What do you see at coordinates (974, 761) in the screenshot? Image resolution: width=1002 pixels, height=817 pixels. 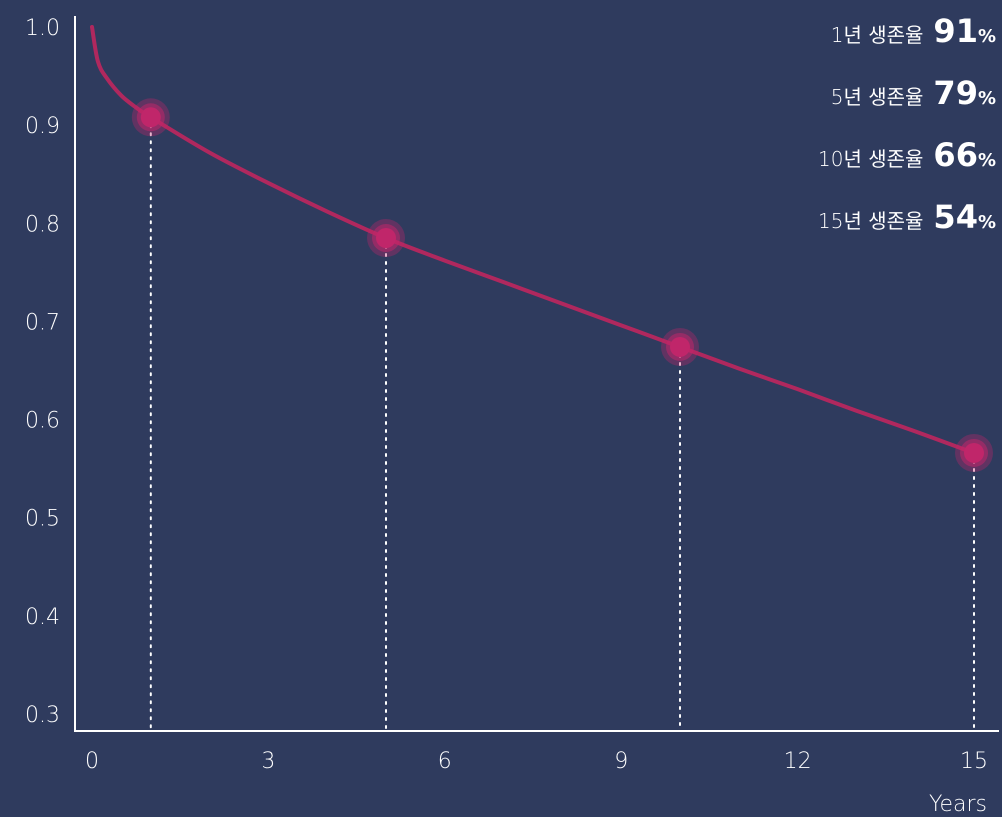 I see `x-tick-label: 15` at bounding box center [974, 761].